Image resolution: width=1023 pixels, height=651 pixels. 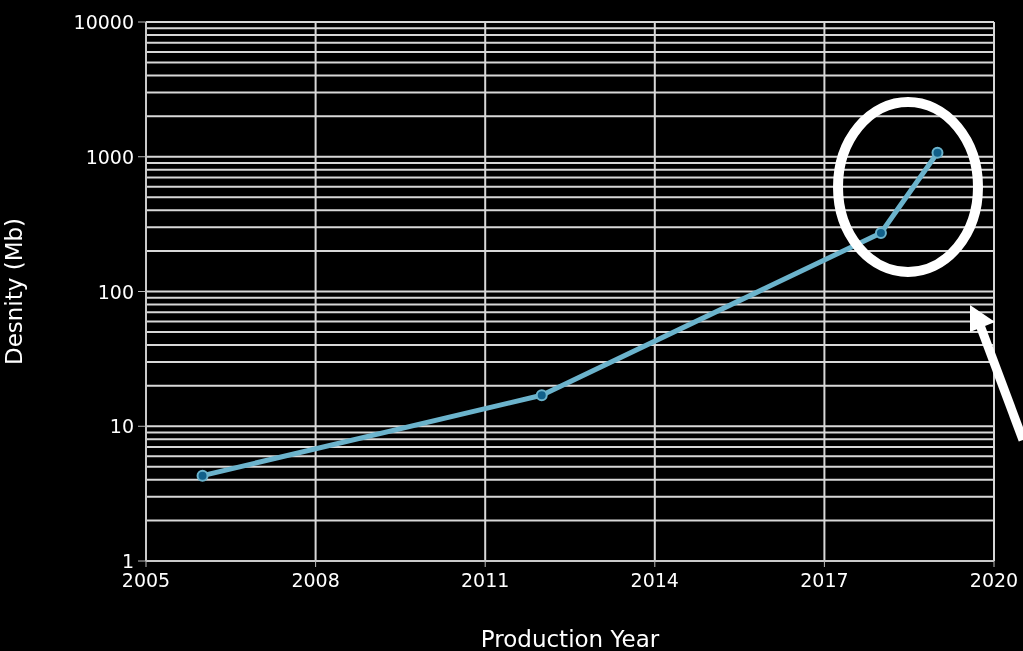 I want to click on y-tick-label: 10, so click(x=121, y=426).